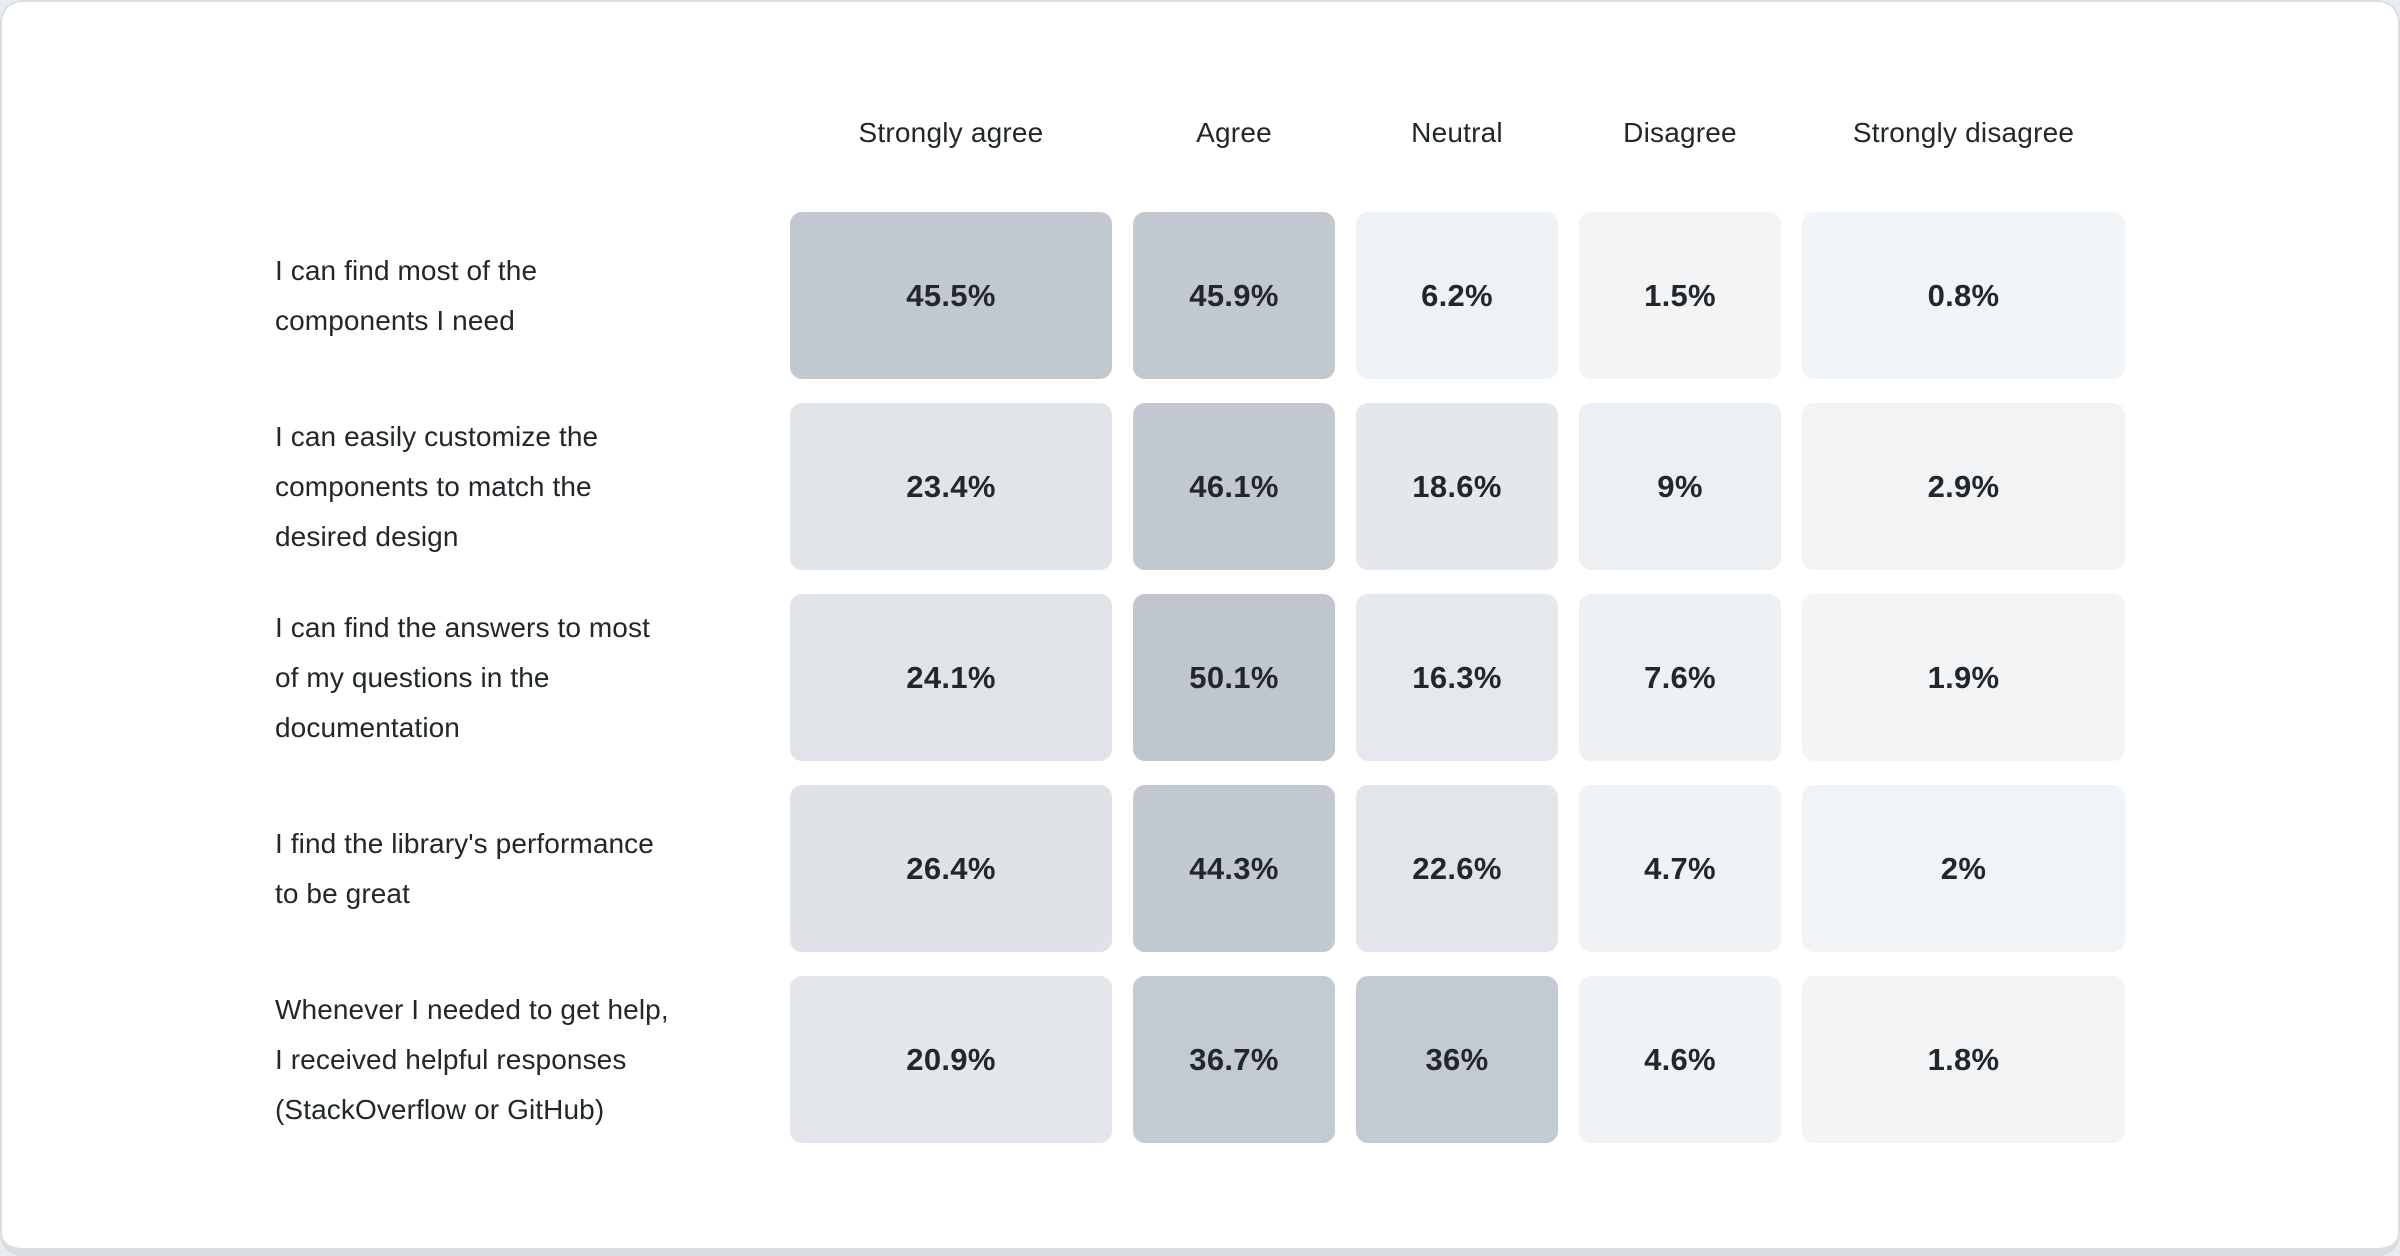 The height and width of the screenshot is (1256, 2400). I want to click on column-header-neutral: Neutral, so click(1457, 132).